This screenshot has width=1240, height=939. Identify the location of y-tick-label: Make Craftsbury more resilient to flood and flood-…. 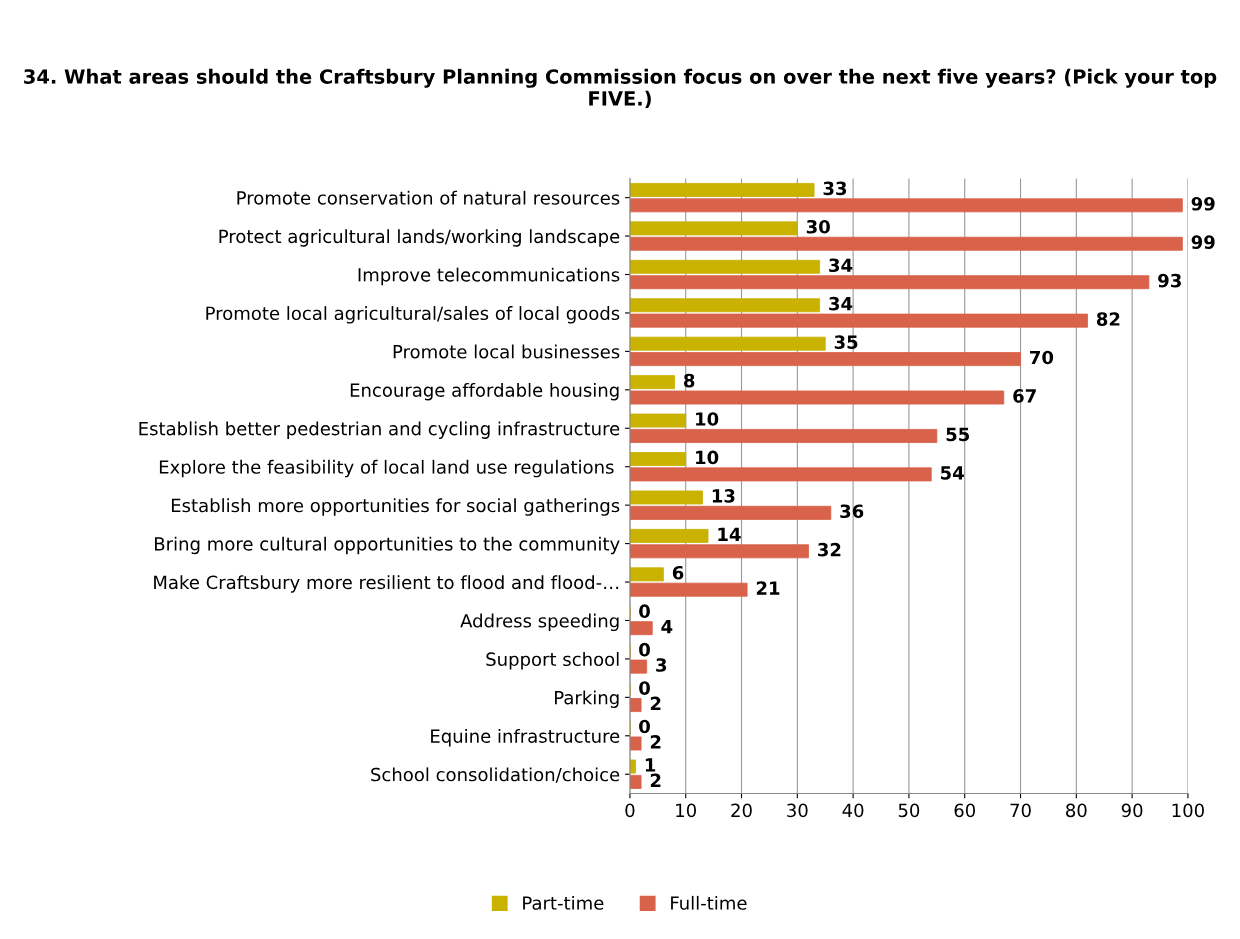
(386, 584).